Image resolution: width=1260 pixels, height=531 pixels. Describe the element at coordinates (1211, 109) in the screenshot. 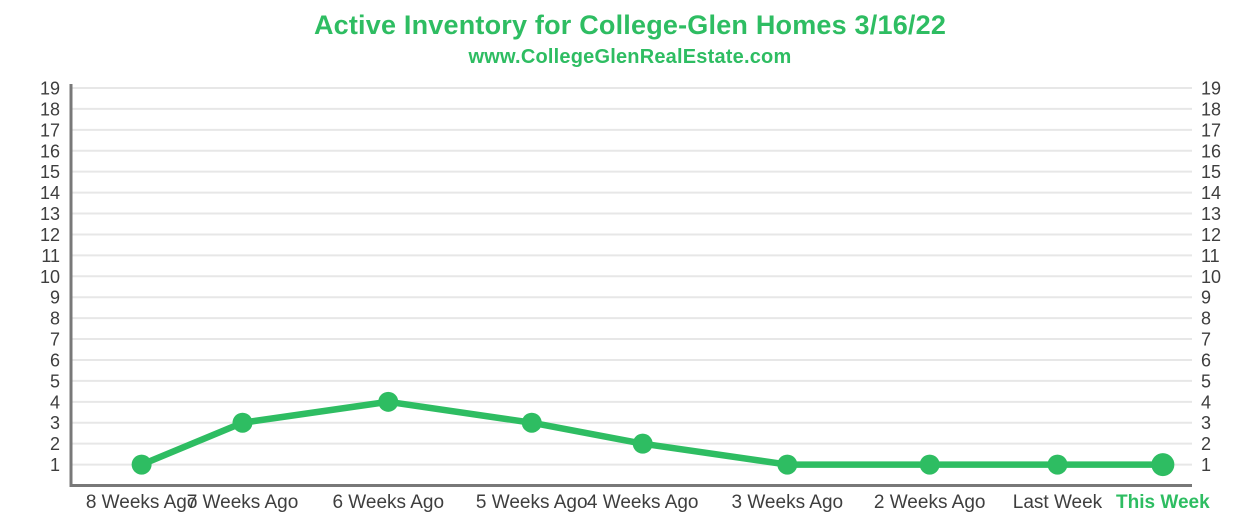

I see `y-axis-tick-label-right: 18` at that location.